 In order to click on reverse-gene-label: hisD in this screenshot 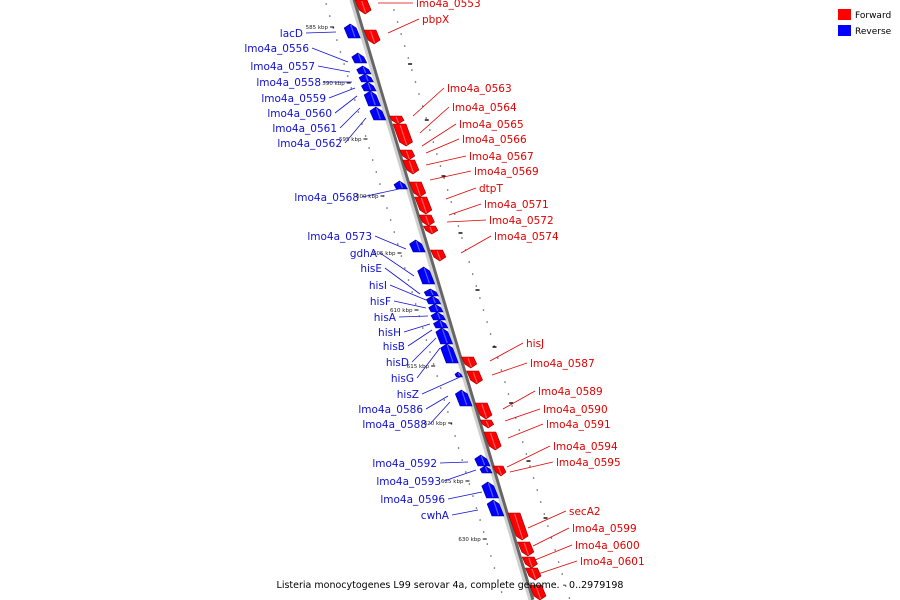, I will do `click(397, 363)`.